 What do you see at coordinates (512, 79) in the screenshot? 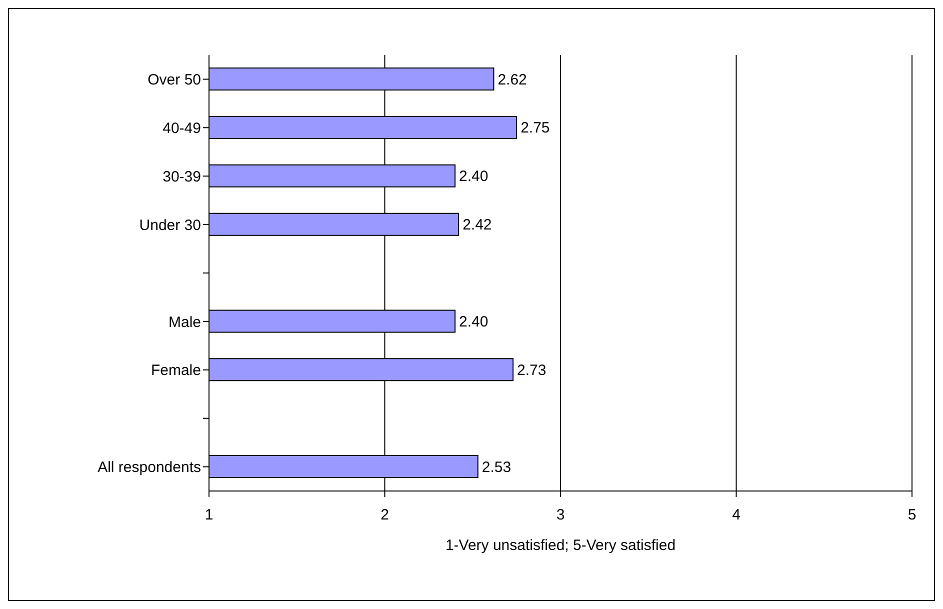
I see `data-label: 2.62` at bounding box center [512, 79].